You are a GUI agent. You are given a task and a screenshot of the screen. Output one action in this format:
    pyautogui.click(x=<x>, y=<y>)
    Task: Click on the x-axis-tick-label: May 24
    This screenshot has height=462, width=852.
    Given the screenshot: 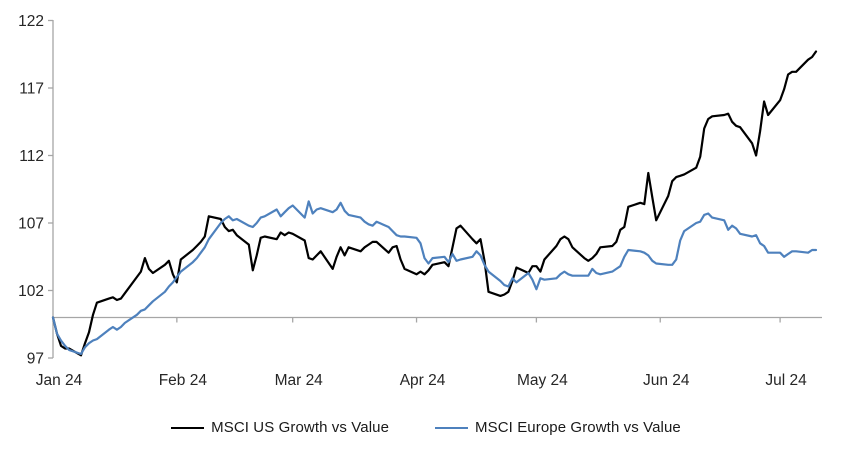 What is the action you would take?
    pyautogui.click(x=542, y=380)
    